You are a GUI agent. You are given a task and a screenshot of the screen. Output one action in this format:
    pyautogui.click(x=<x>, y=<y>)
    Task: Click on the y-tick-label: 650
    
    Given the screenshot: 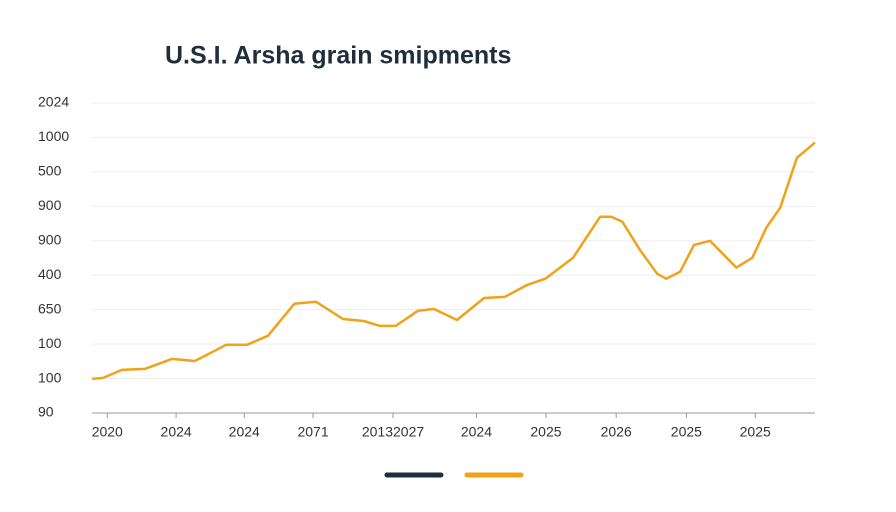 What is the action you would take?
    pyautogui.click(x=50, y=308)
    